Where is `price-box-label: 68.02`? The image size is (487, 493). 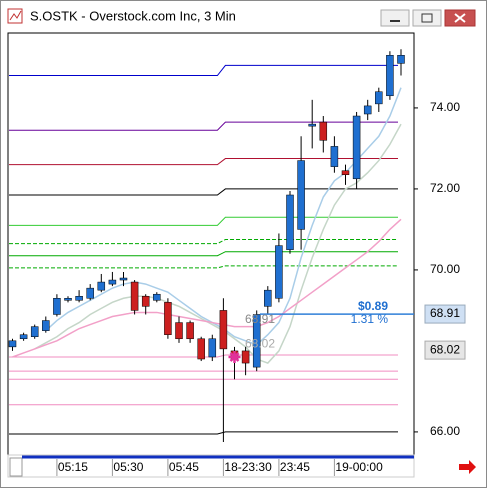
price-box-label: 68.02 is located at coordinates (445, 349).